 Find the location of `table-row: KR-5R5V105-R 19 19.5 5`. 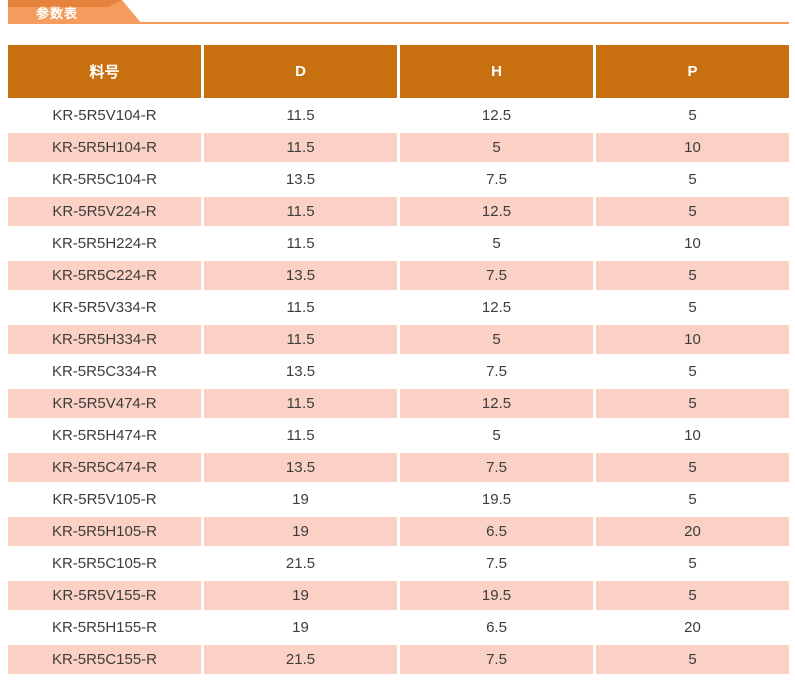

table-row: KR-5R5V105-R 19 19.5 5 is located at coordinates (398, 499).